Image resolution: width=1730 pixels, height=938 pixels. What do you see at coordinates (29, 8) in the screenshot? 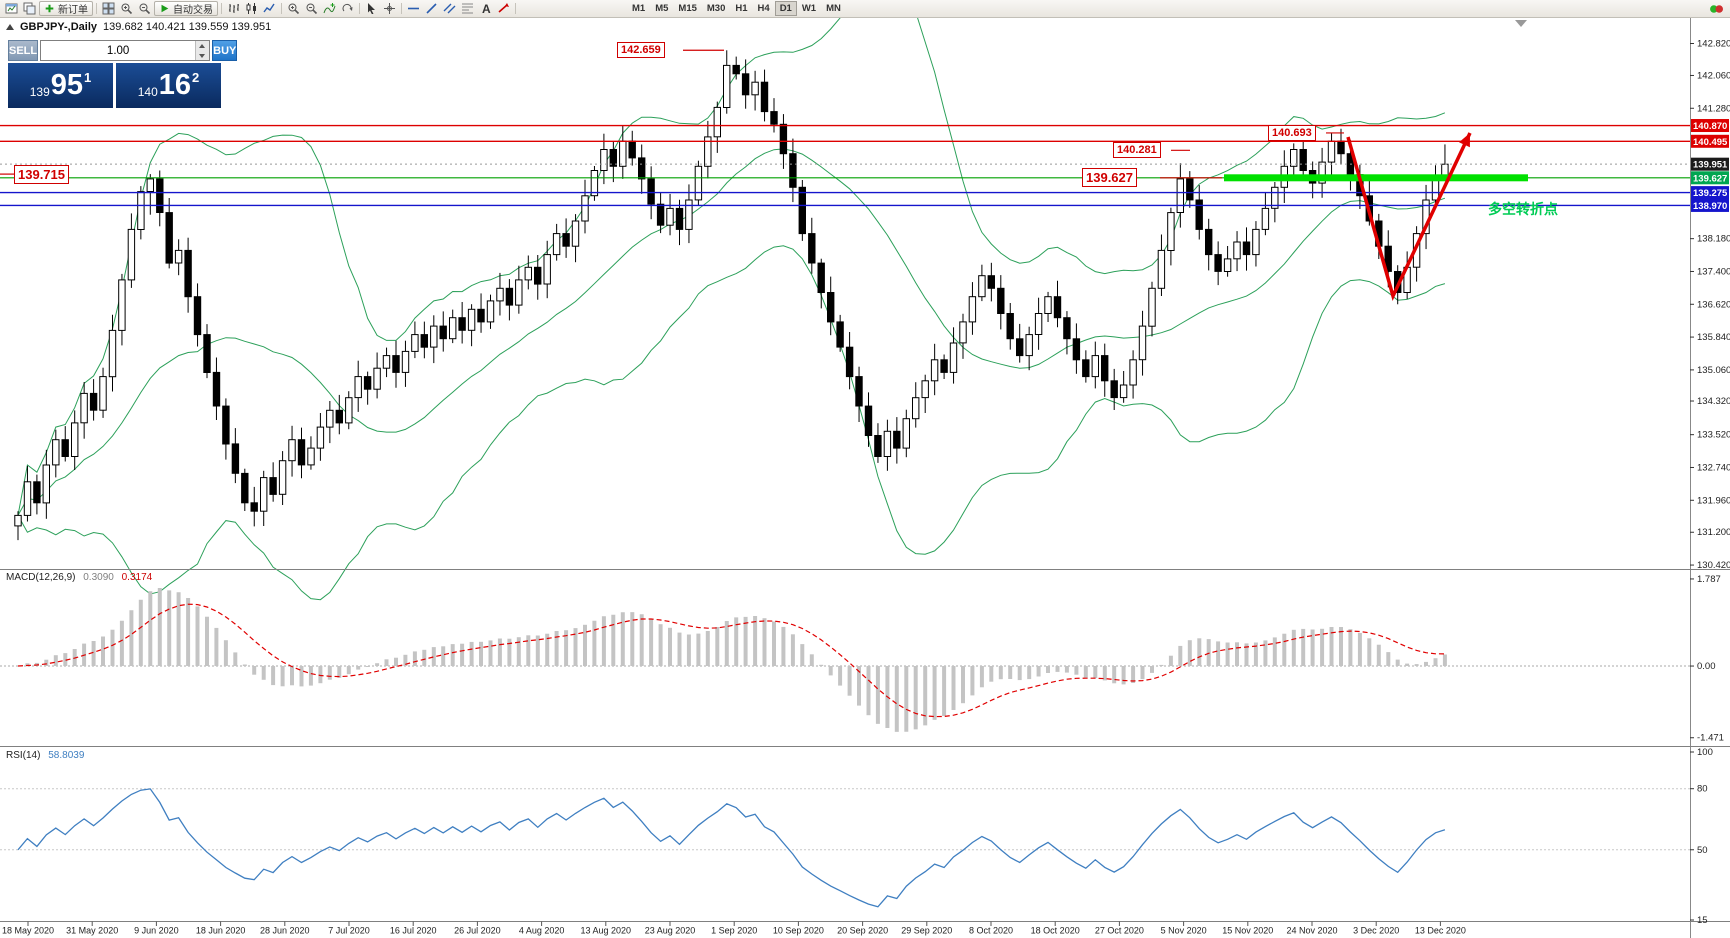
I see `chart-profiles-icon` at bounding box center [29, 8].